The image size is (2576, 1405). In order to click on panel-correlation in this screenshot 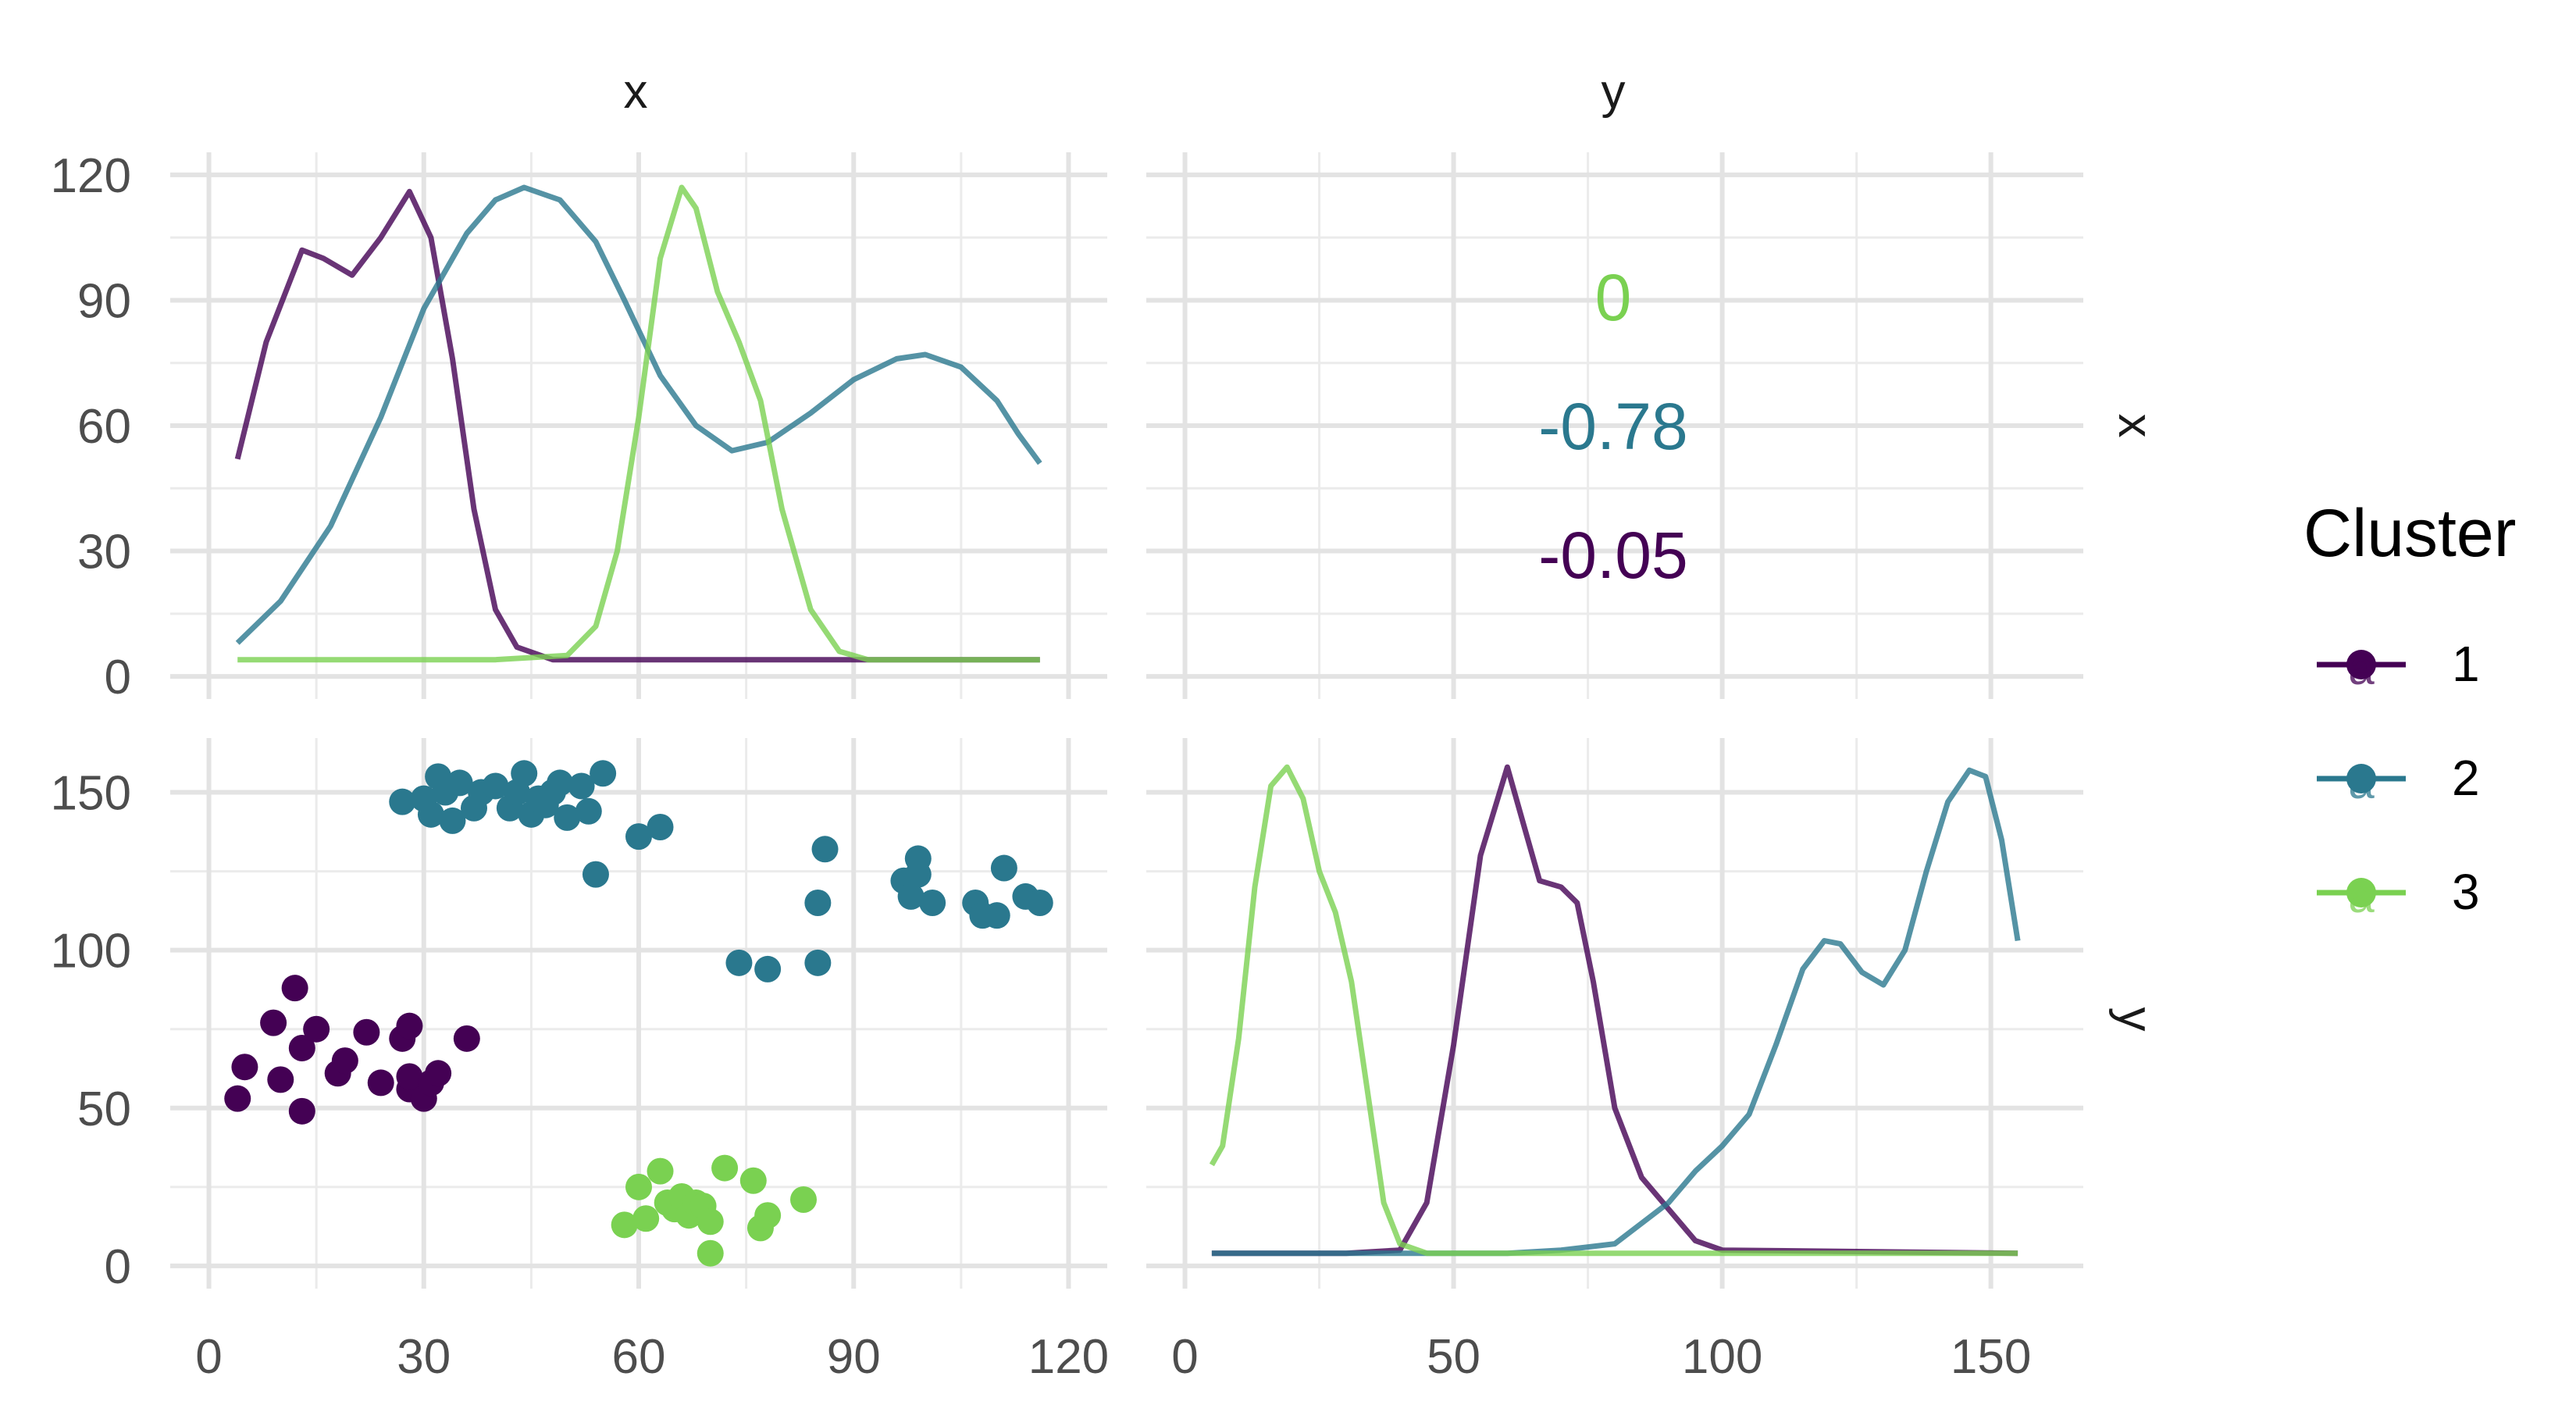, I will do `click(1615, 425)`.